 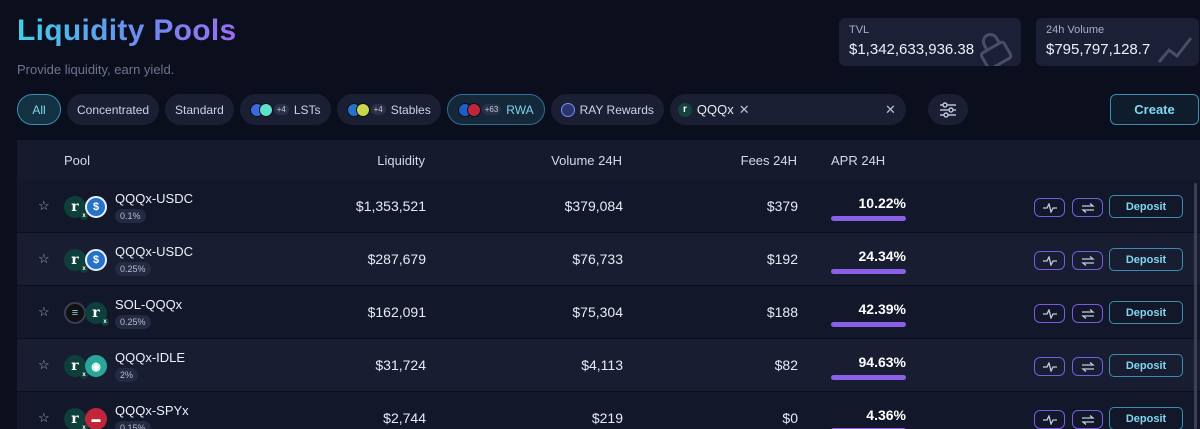 What do you see at coordinates (281, 109) in the screenshot?
I see `lsts-count: +4` at bounding box center [281, 109].